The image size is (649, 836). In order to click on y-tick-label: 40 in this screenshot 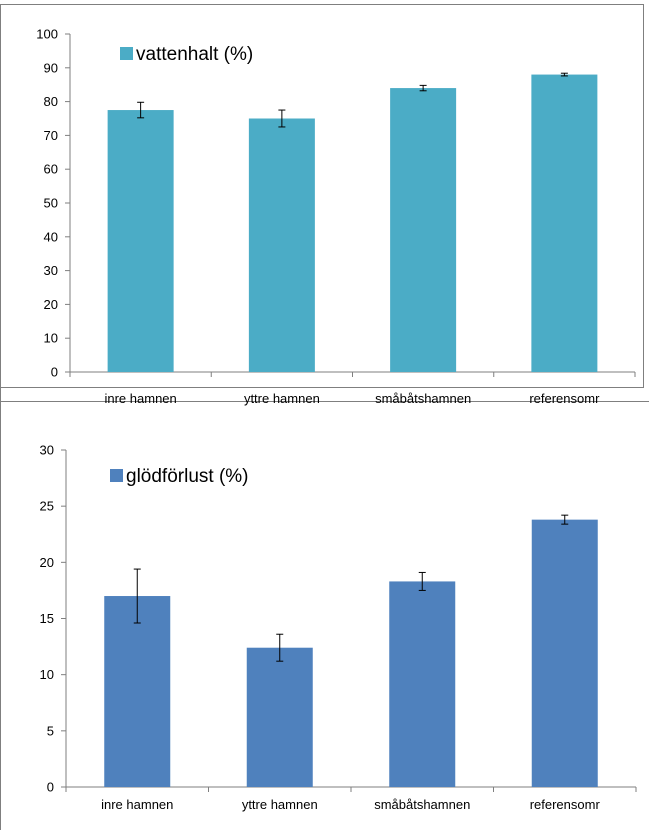, I will do `click(51, 236)`.